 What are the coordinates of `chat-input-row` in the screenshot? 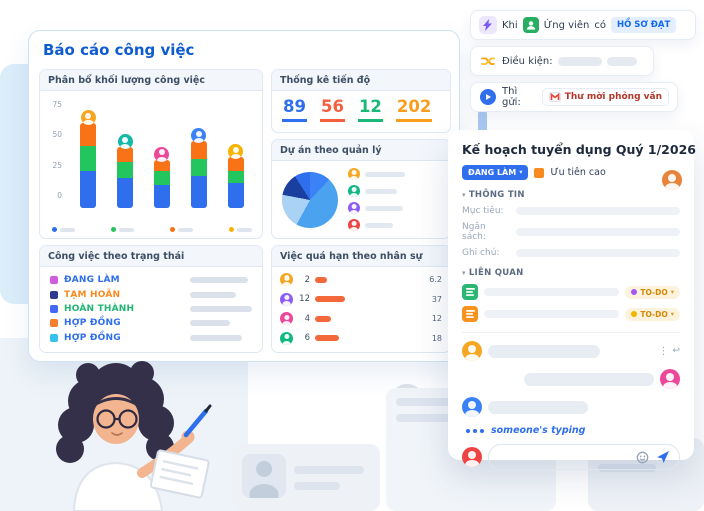 It's located at (571, 457).